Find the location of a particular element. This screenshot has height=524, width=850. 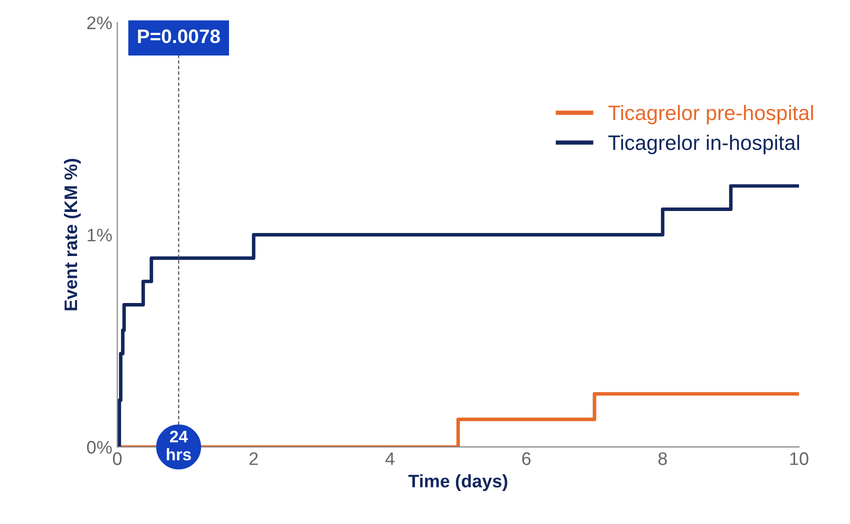

x-axis-title: Time (days) is located at coordinates (458, 483).